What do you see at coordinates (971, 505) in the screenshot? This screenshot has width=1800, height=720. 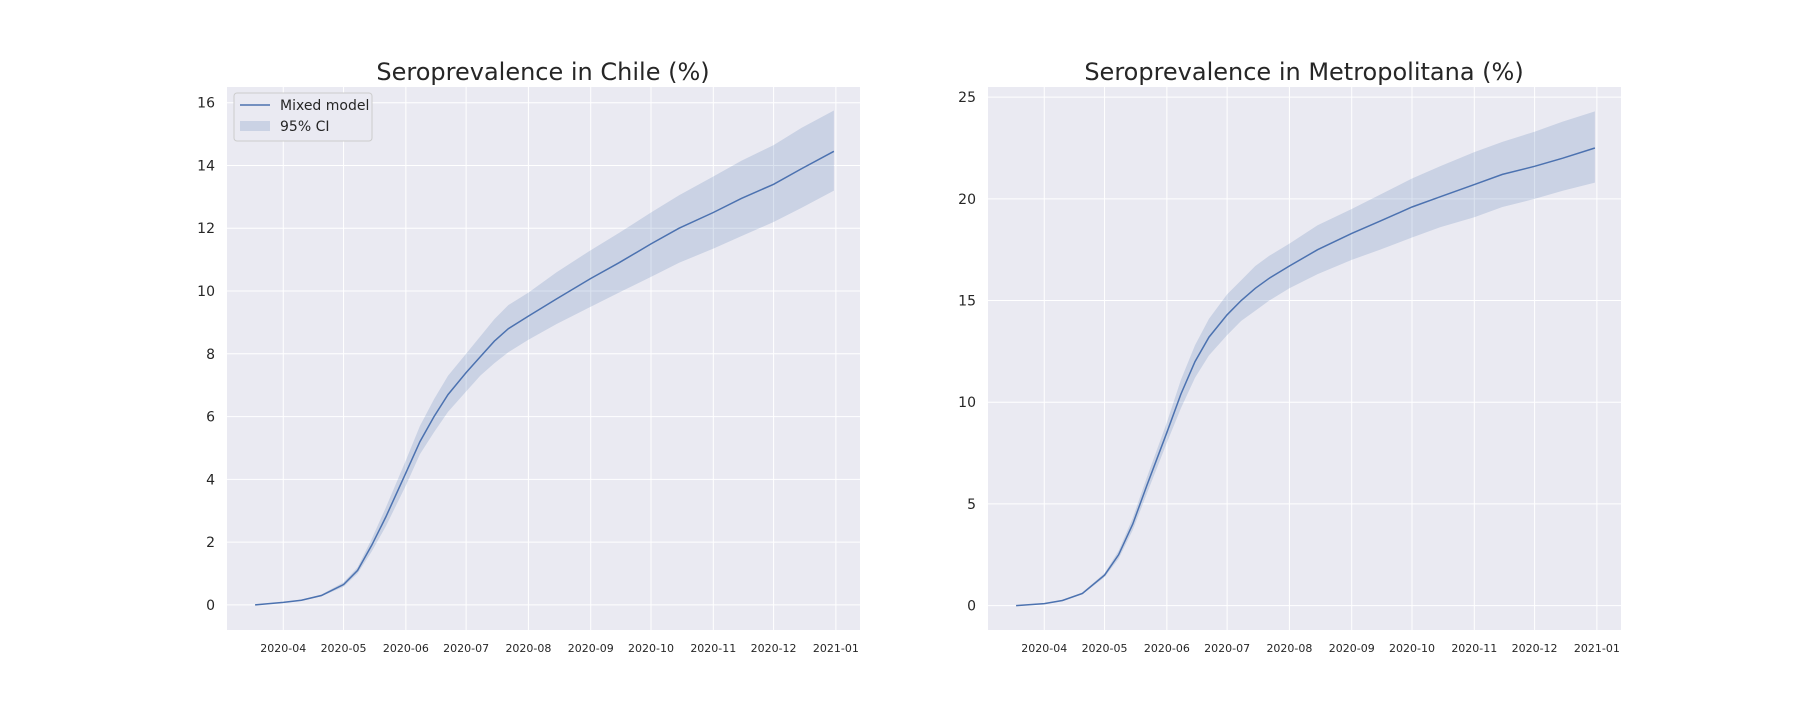 I see `y-tick-label: 5` at bounding box center [971, 505].